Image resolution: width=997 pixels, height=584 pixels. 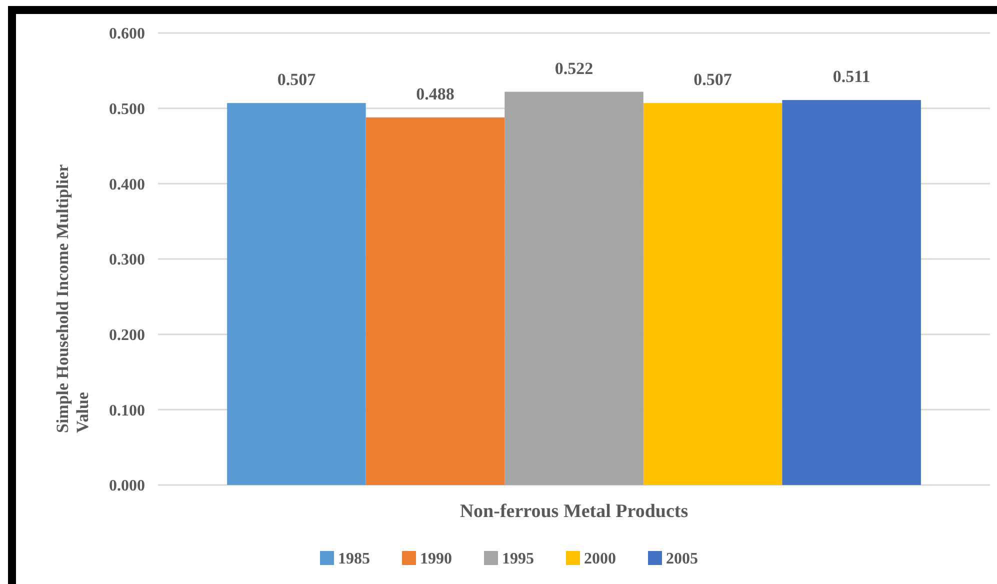 What do you see at coordinates (574, 511) in the screenshot?
I see `x-tick-label: Non-ferrous Metal Products` at bounding box center [574, 511].